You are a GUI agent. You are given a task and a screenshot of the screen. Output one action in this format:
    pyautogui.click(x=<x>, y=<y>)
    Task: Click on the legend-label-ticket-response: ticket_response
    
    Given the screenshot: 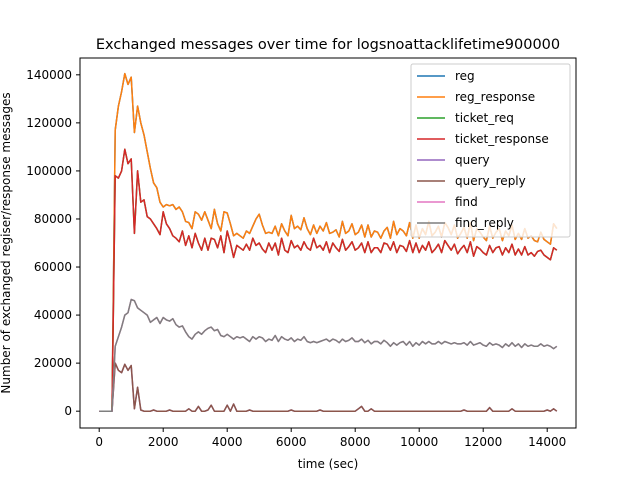 What is the action you would take?
    pyautogui.click(x=502, y=139)
    